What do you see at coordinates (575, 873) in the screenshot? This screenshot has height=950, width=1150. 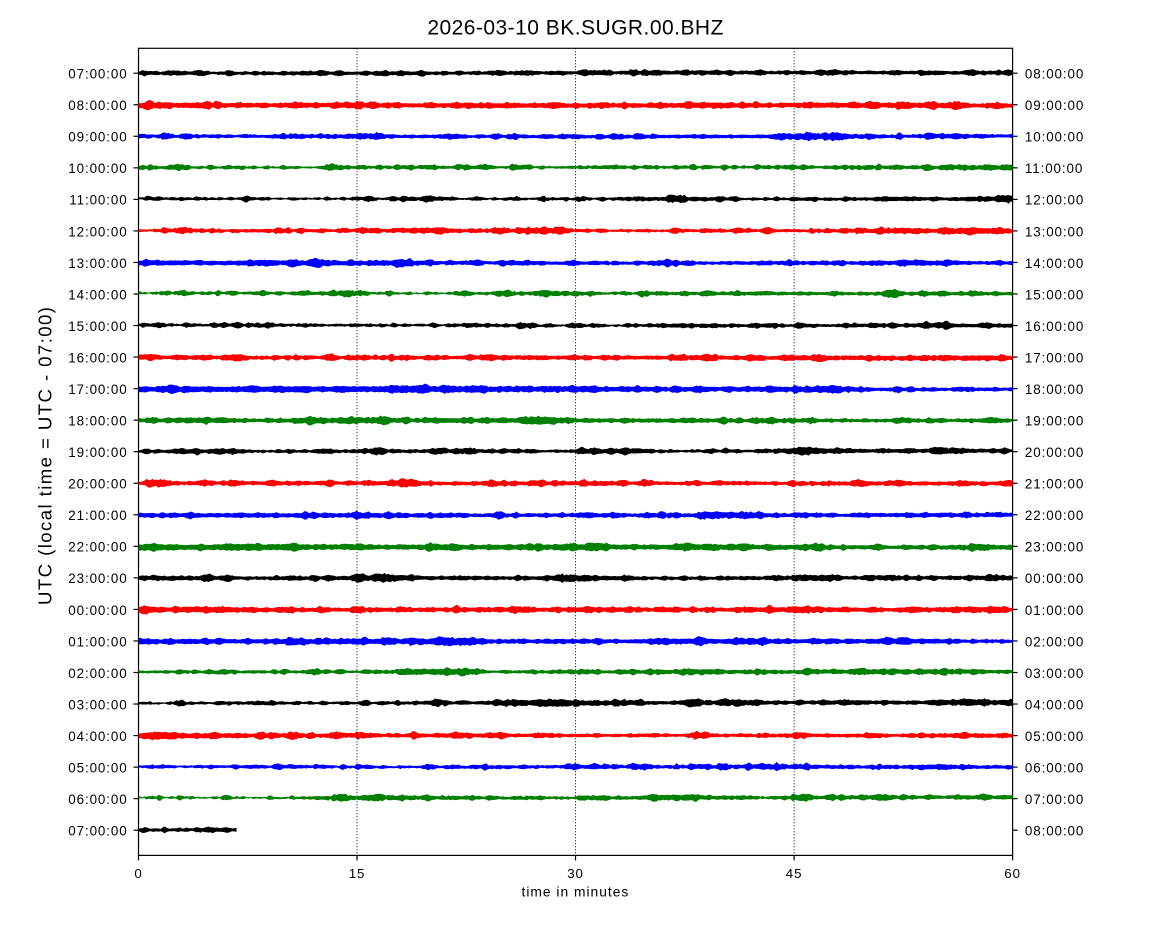 I see `svg-text: 30` at bounding box center [575, 873].